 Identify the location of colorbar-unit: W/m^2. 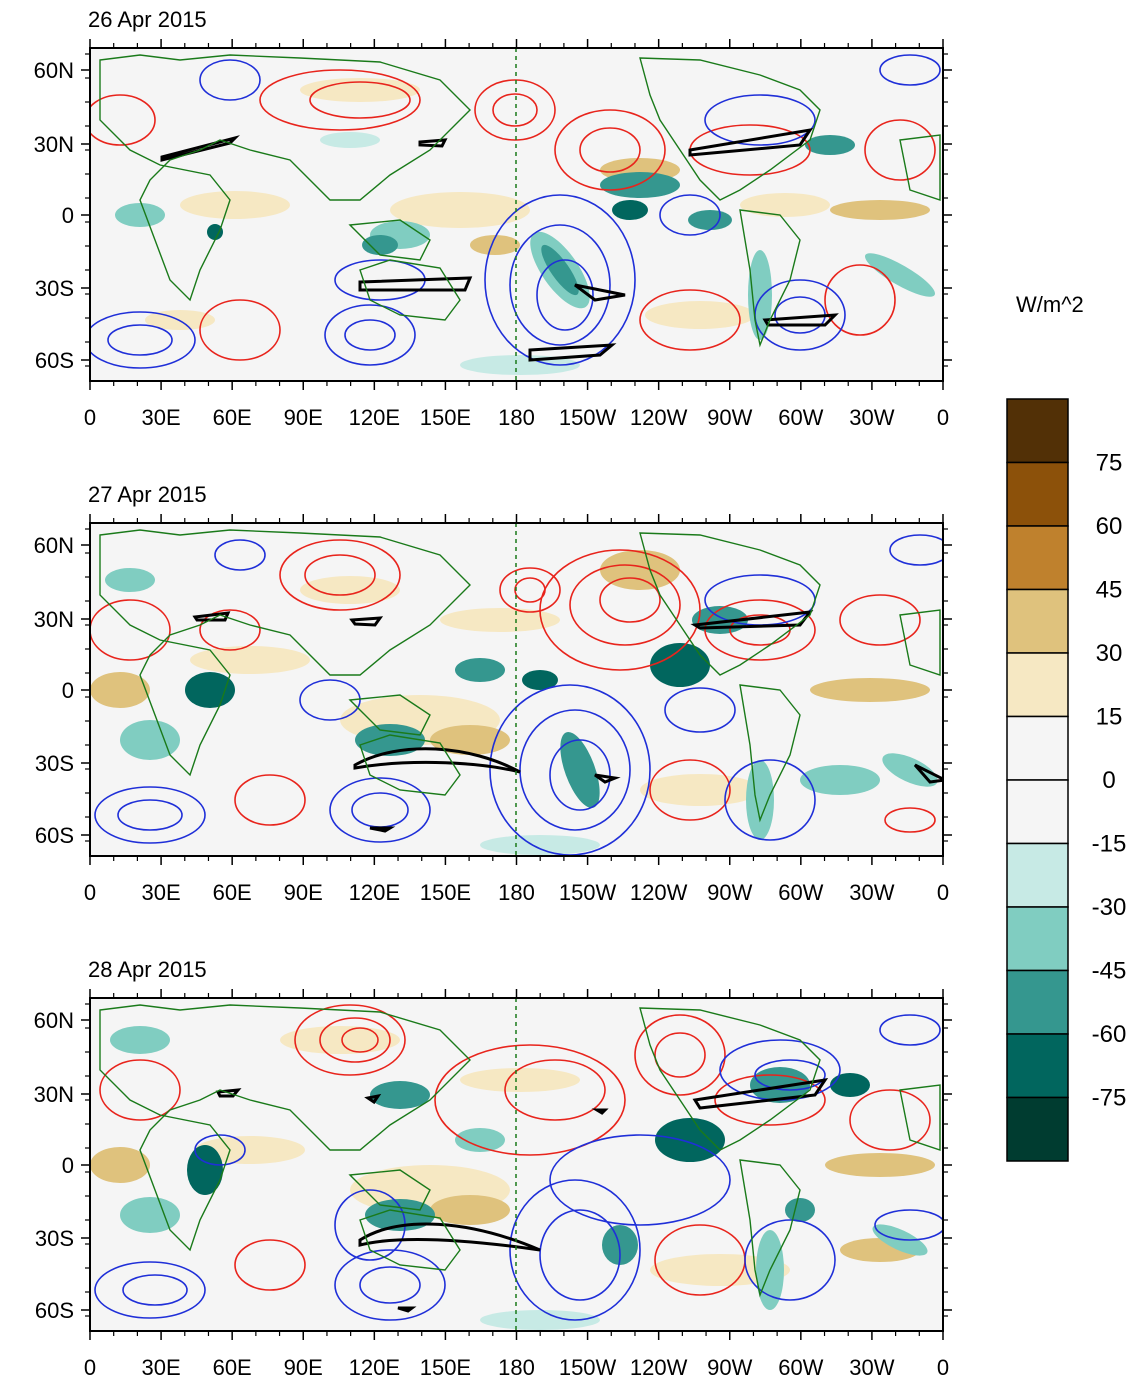
(1050, 304).